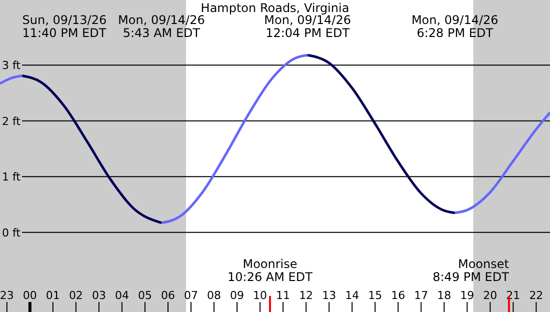 Image resolution: width=550 pixels, height=312 pixels. I want to click on x-tick-label: 17, so click(421, 295).